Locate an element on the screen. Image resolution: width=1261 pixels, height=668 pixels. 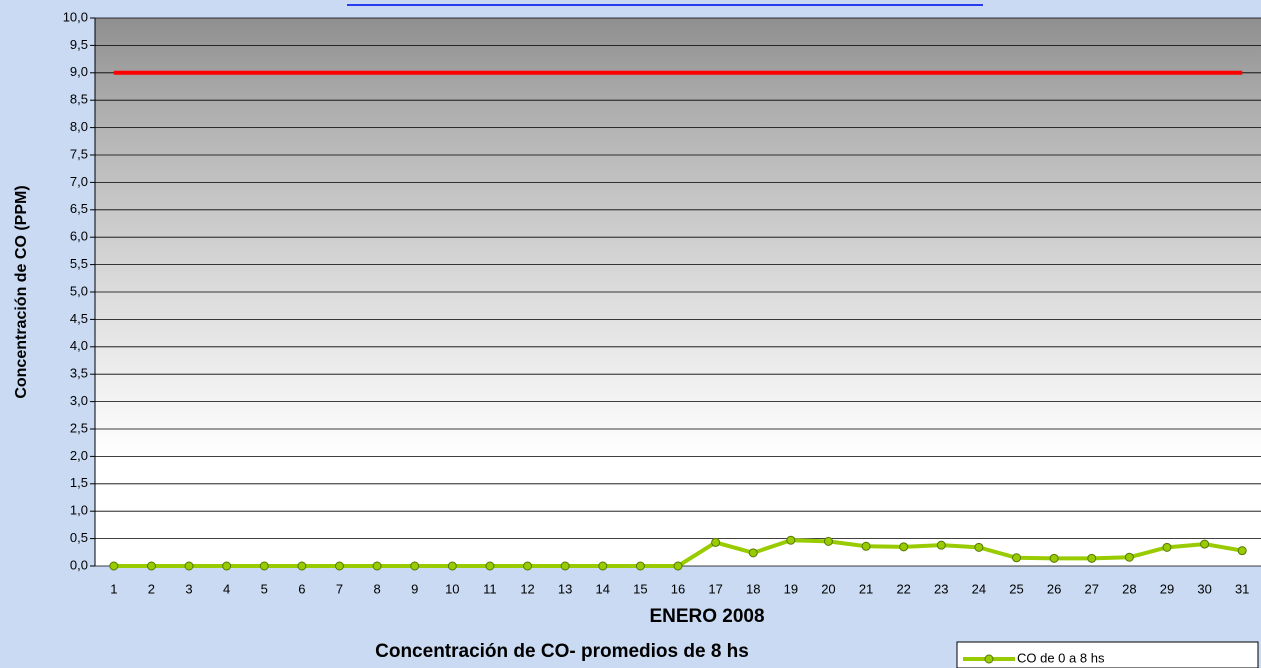
y-tick-label: 0,5 is located at coordinates (79, 537).